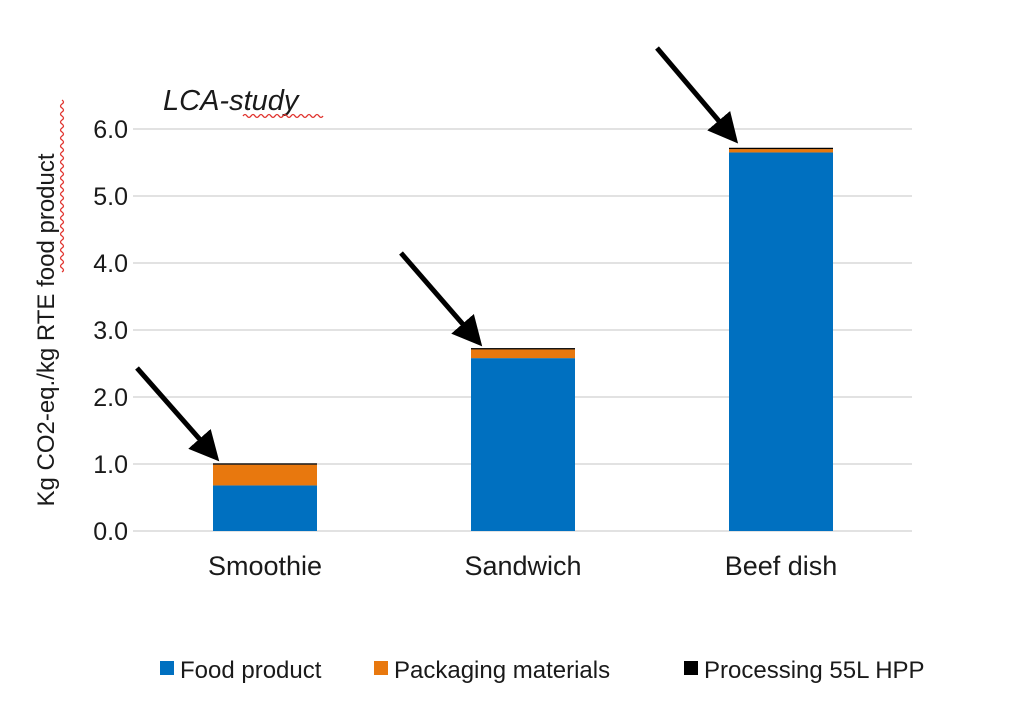 The image size is (1024, 713). I want to click on y-tick-label-5: 5.0, so click(110, 197).